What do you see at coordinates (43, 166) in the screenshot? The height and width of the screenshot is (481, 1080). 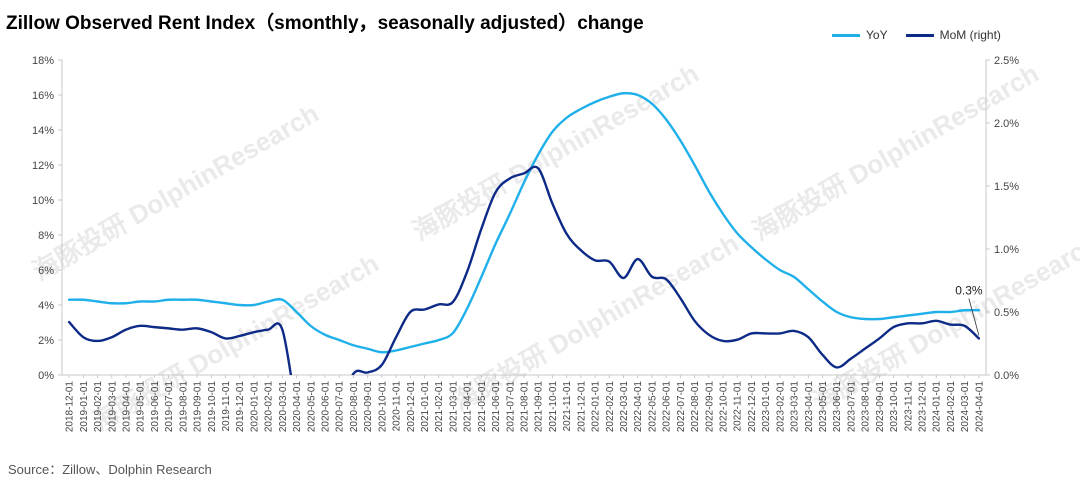 I see `y-left-tick-label: 12%` at bounding box center [43, 166].